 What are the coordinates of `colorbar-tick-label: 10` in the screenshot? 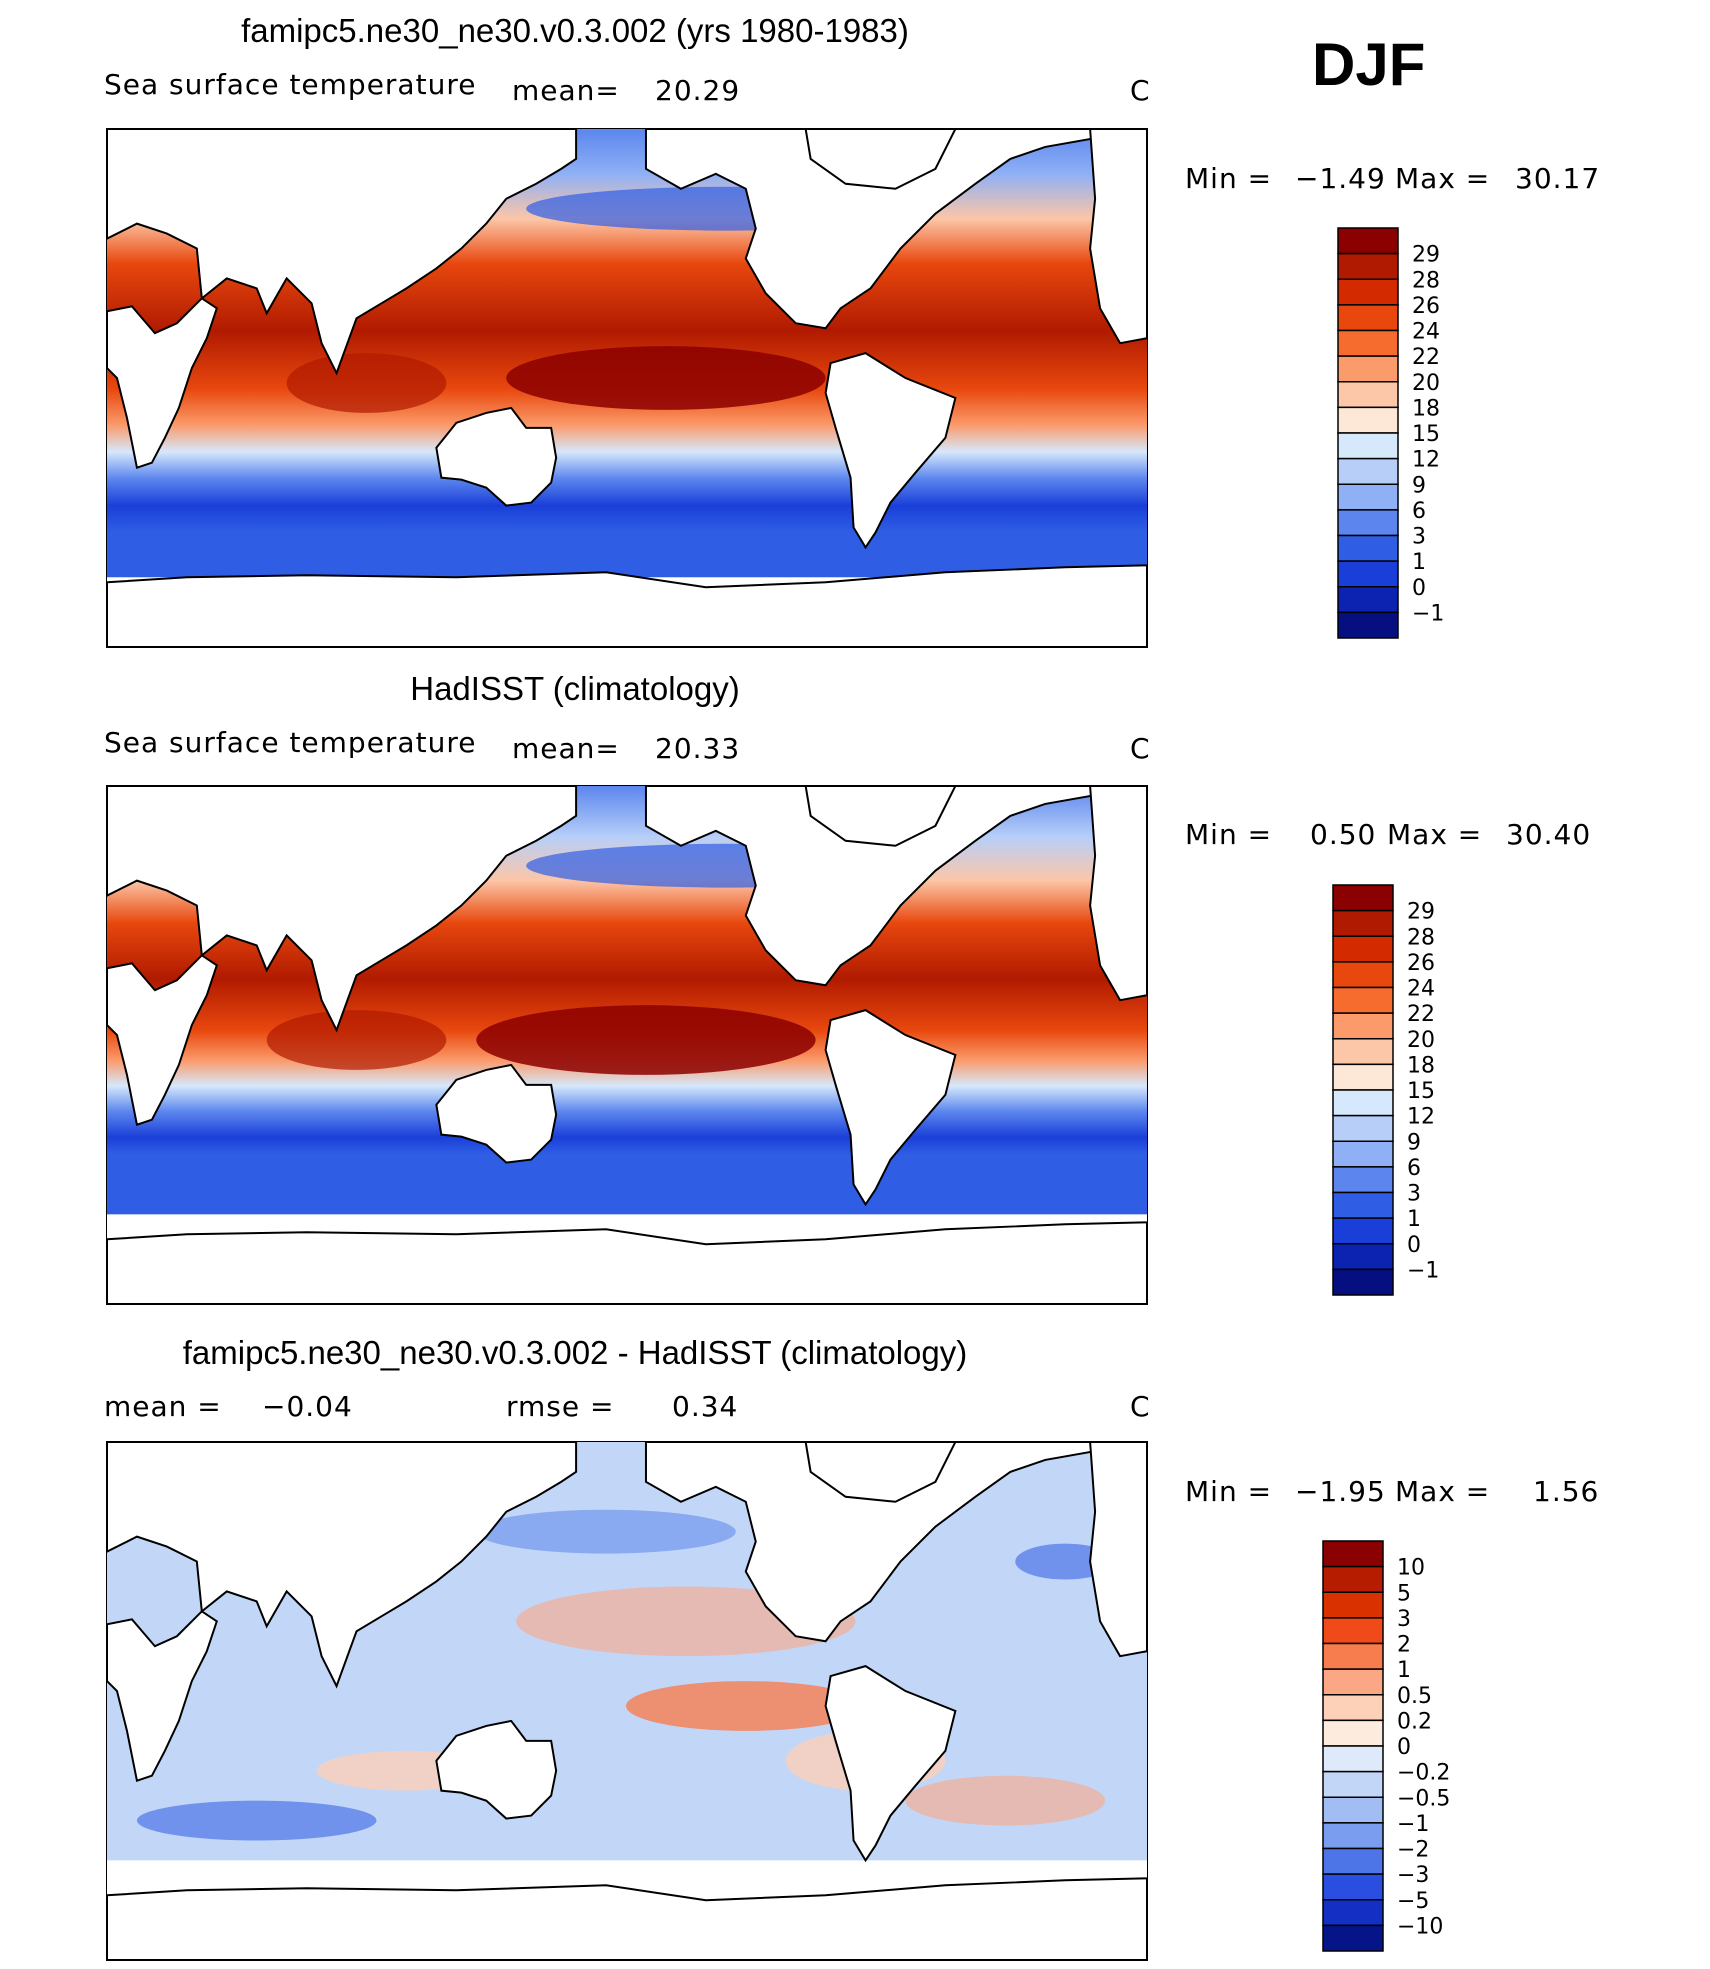 It's located at (1411, 1568).